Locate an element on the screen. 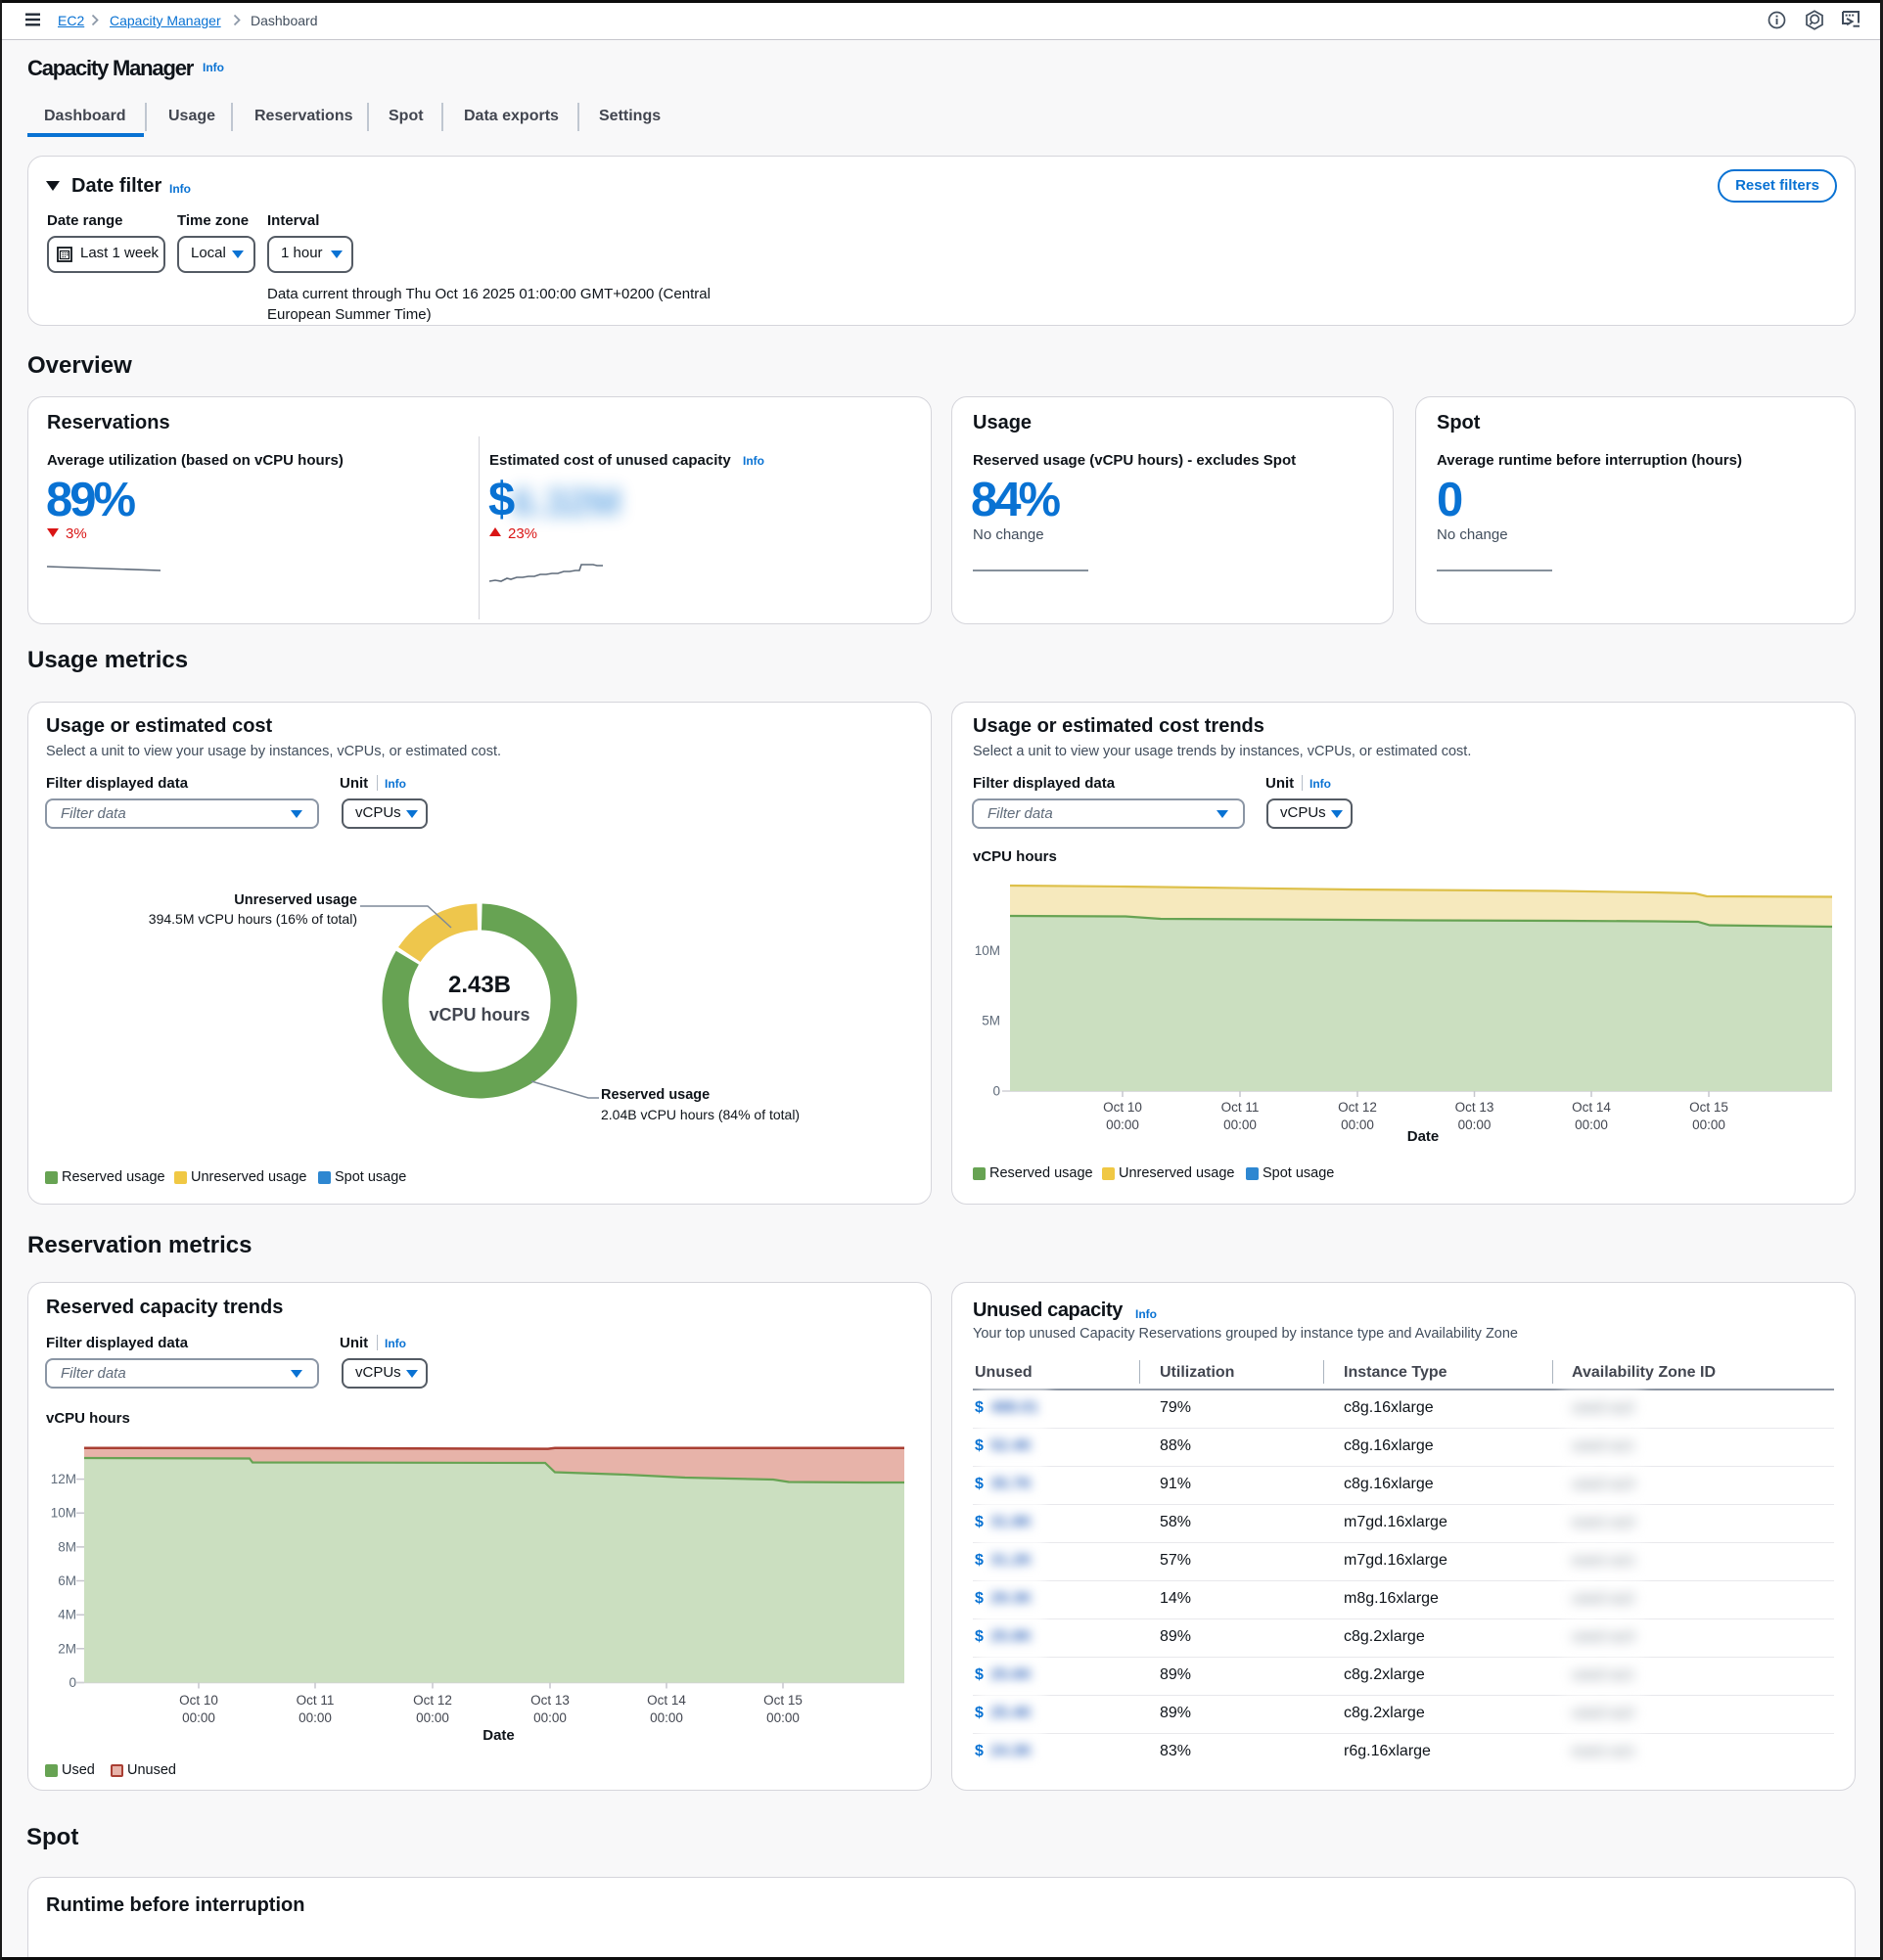  svg-text: 2M is located at coordinates (67, 1648).